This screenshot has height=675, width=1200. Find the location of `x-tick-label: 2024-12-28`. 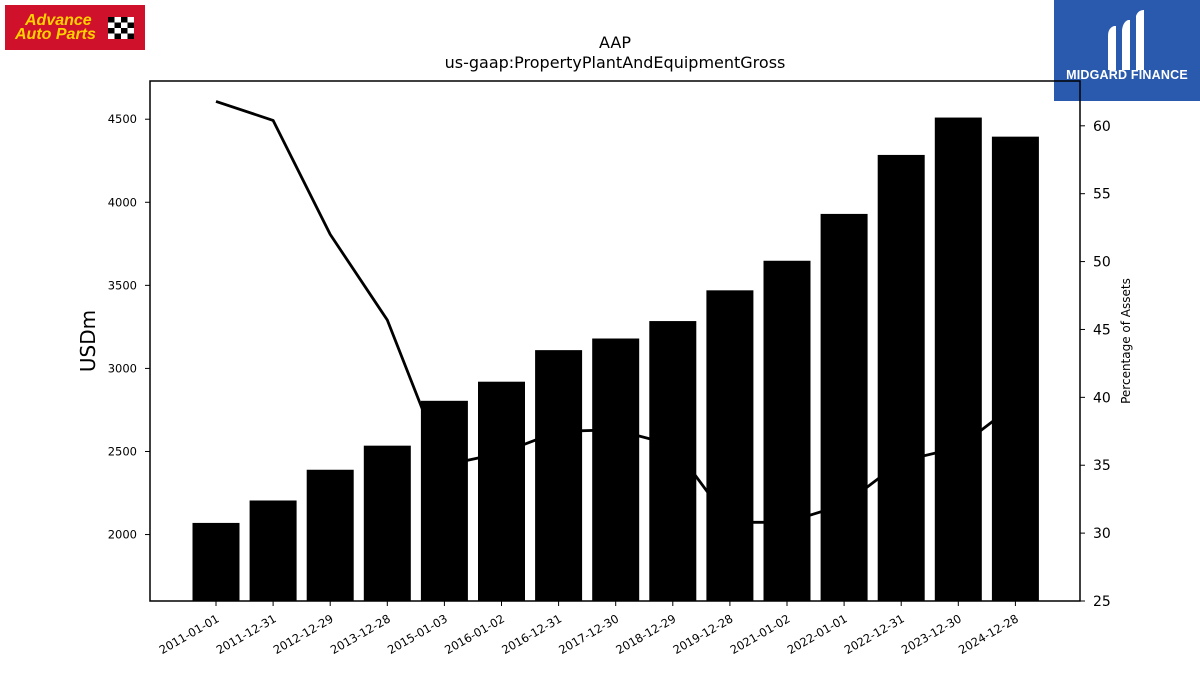

x-tick-label: 2024-12-28 is located at coordinates (988, 634).